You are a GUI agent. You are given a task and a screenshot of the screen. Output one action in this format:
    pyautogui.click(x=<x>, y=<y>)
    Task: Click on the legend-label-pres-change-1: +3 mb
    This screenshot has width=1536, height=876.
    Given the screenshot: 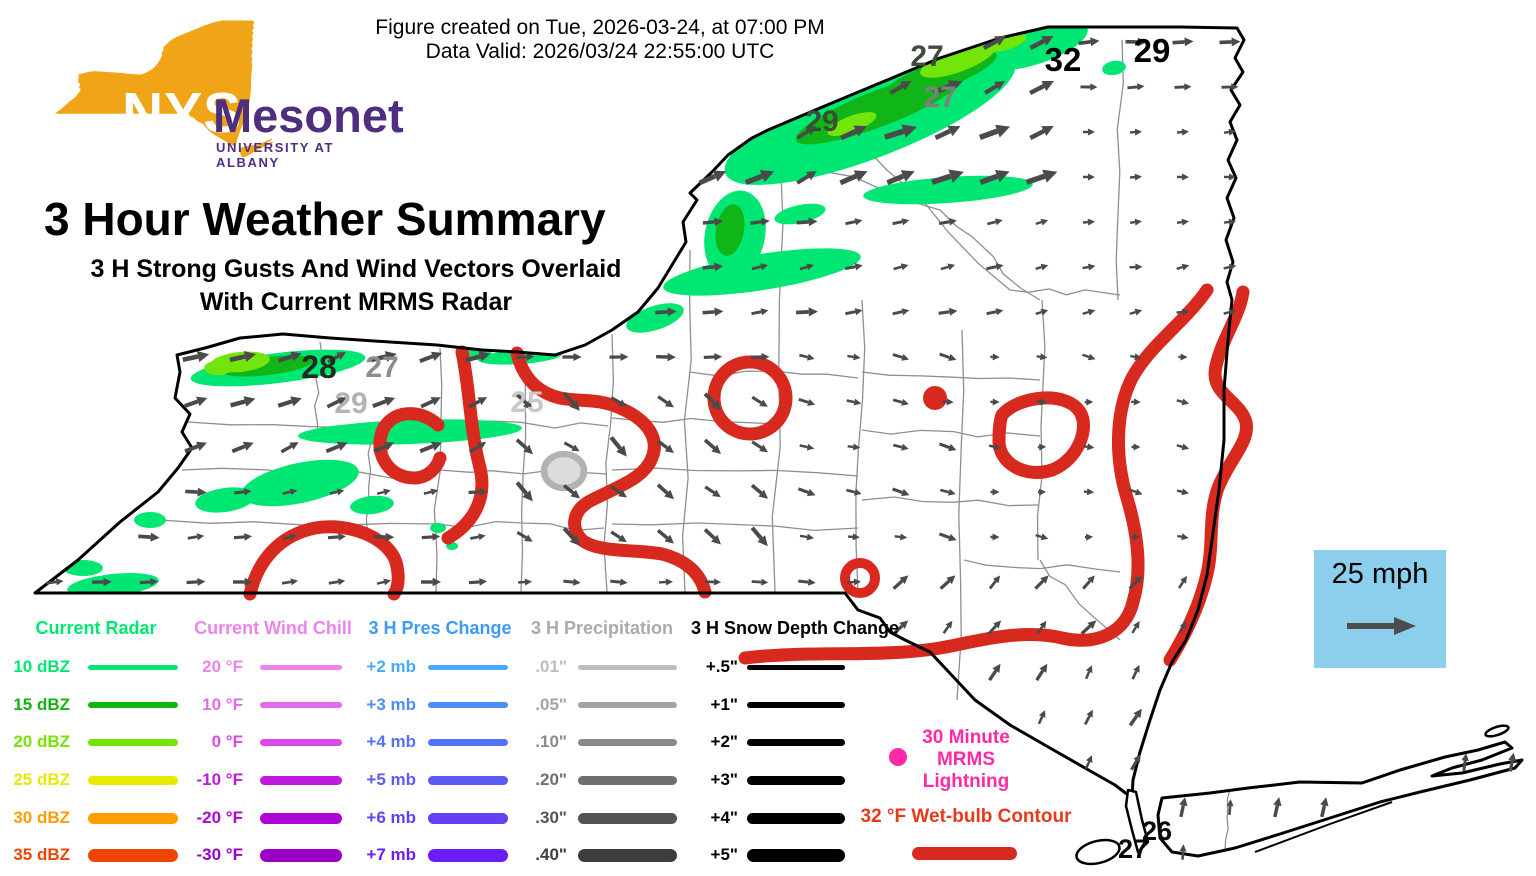 What is the action you would take?
    pyautogui.click(x=391, y=704)
    